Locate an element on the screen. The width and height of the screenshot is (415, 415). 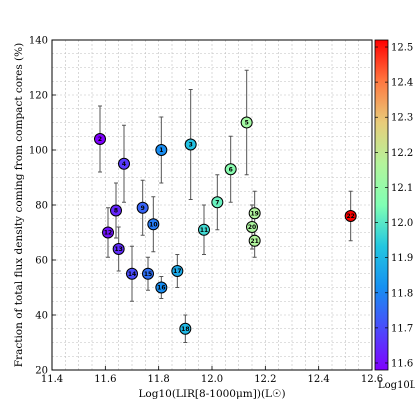
data-point: 7 is located at coordinates (217, 202).